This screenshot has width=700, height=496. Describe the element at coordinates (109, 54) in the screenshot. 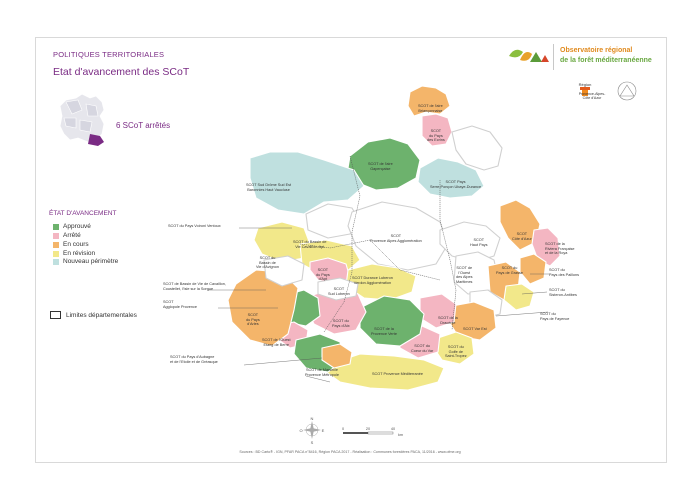

I see `page-kicker: POLITIQUES TERRITORIALES` at that location.